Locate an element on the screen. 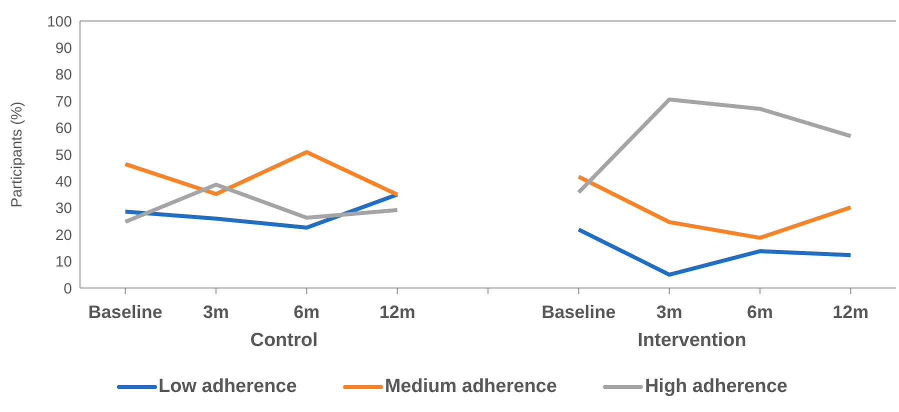  y-tick-label: 0 is located at coordinates (68, 289).